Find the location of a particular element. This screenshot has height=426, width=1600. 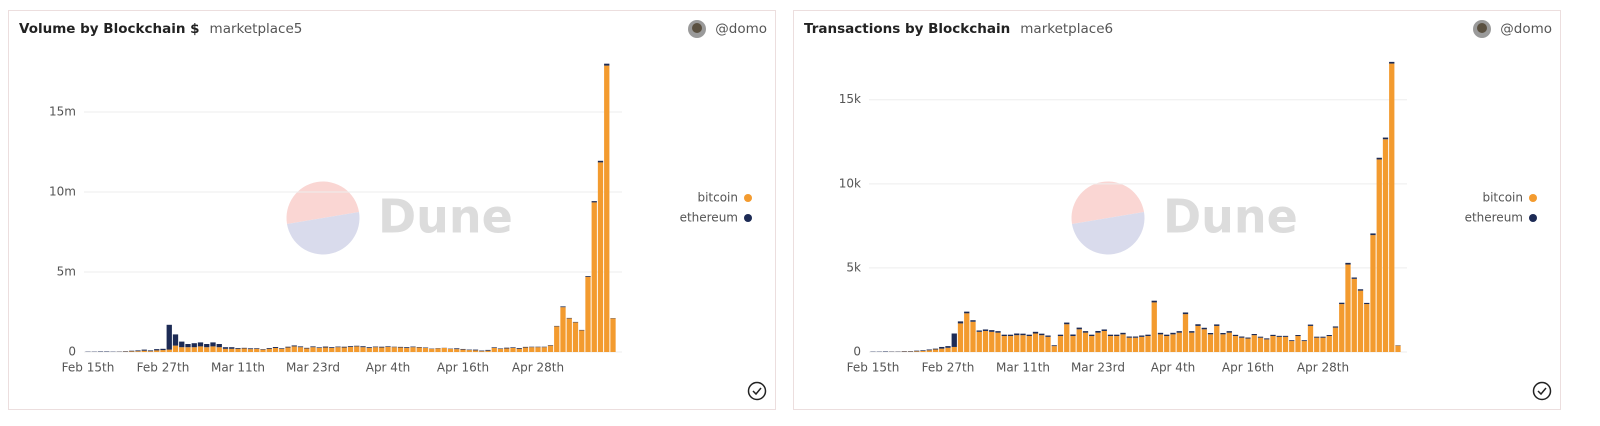

check-mark is located at coordinates (757, 391).